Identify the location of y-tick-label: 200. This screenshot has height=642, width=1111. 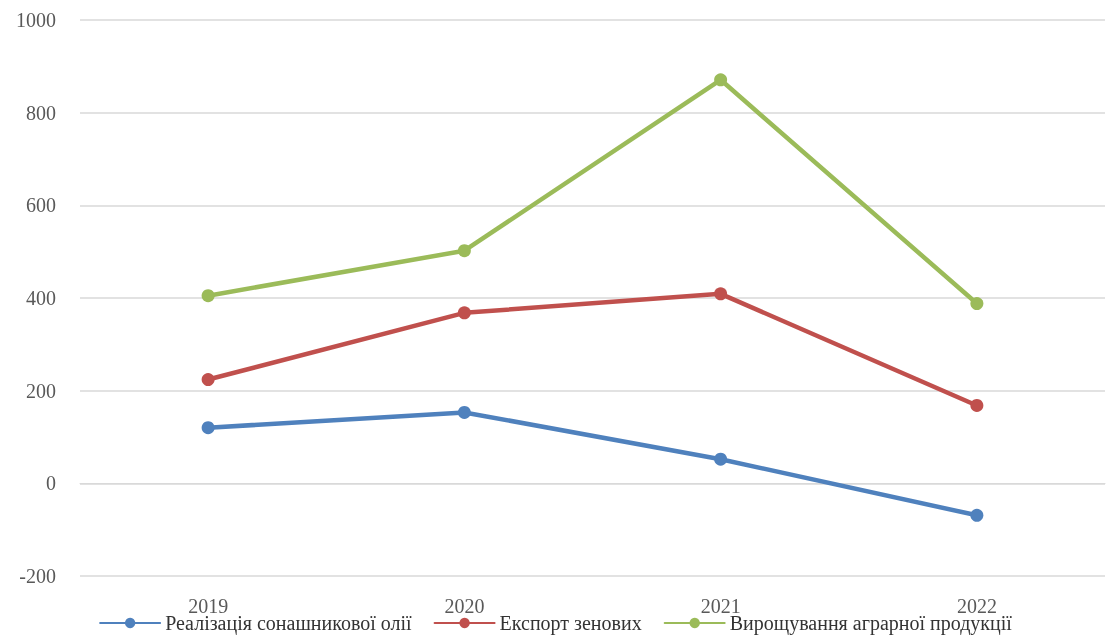
(41, 390).